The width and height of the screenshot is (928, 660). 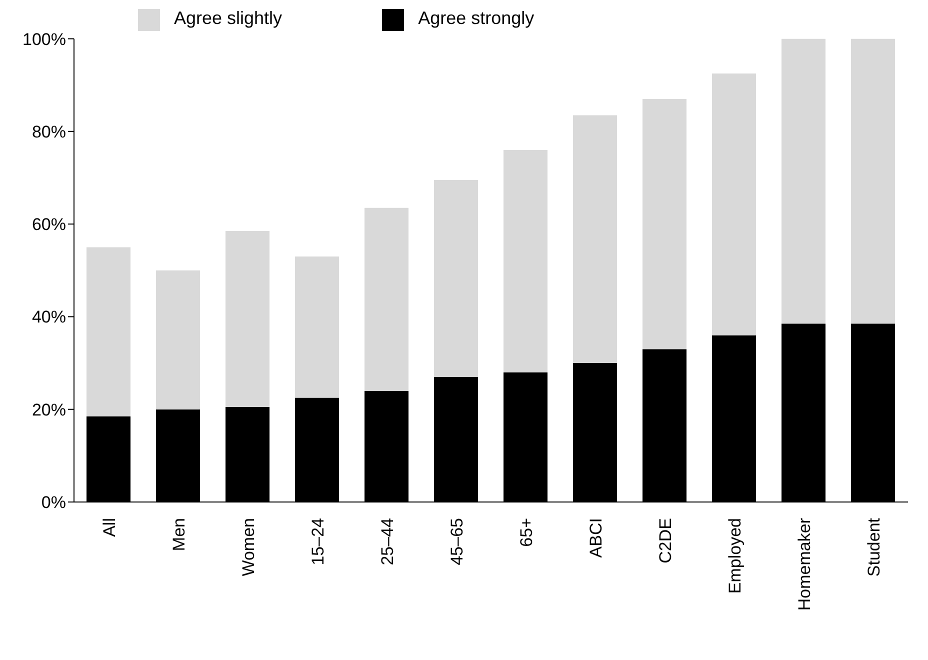 I want to click on x-tick-label: 25–44, so click(x=387, y=542).